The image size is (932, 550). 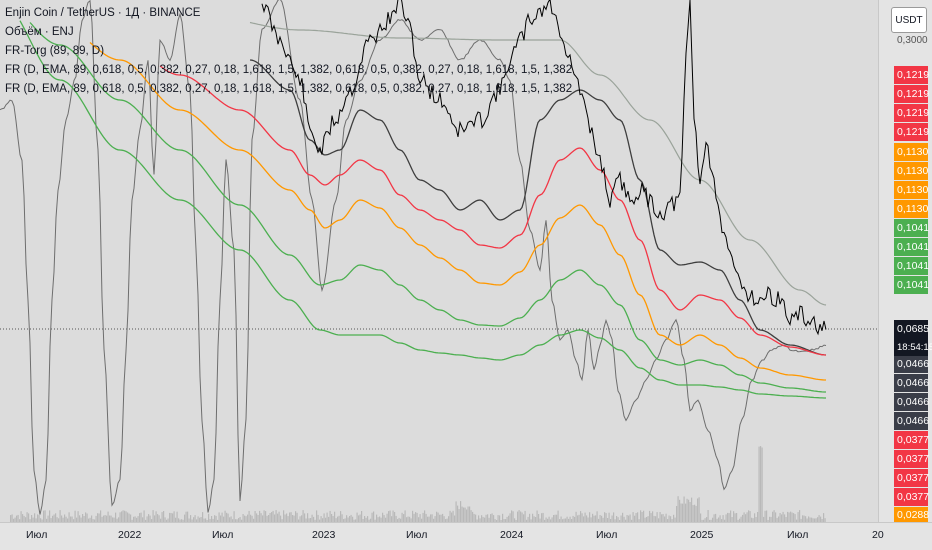 I want to click on legend-volume: Объём · ENJ, so click(x=39, y=32).